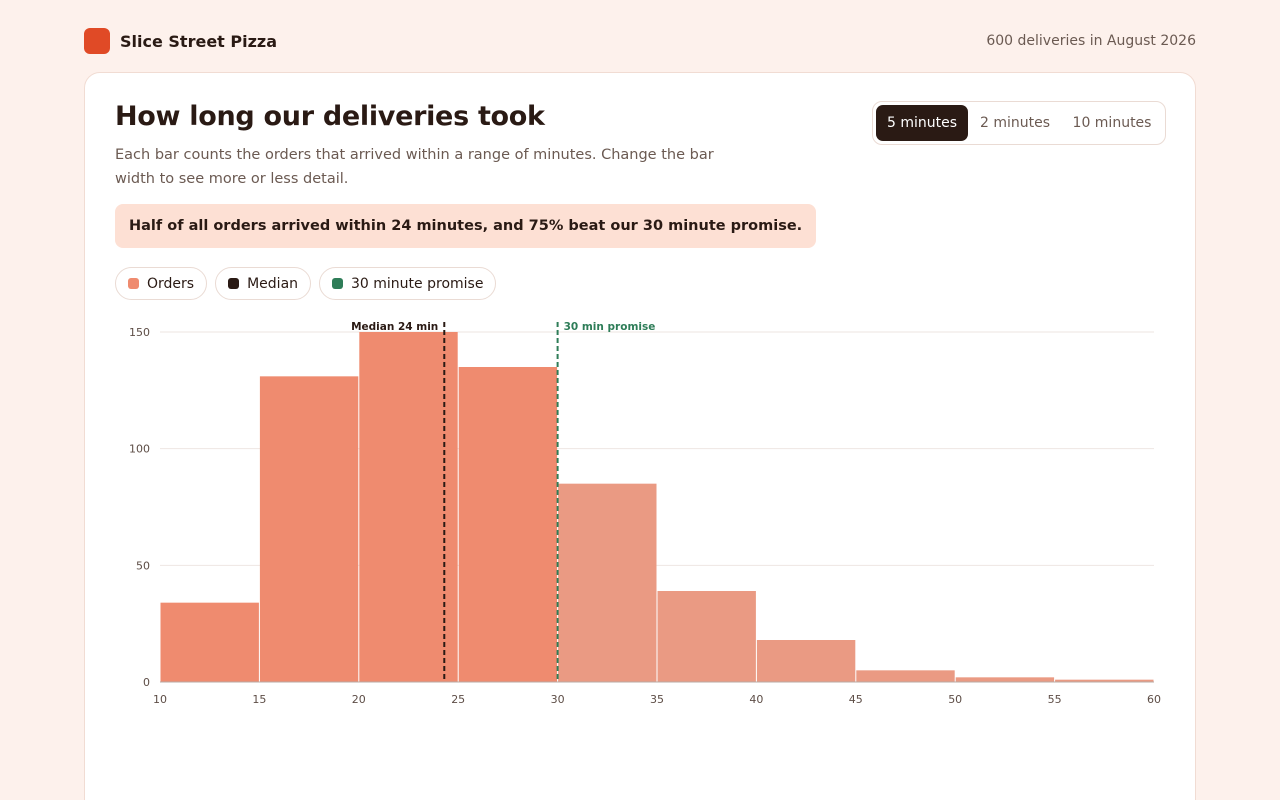 This screenshot has height=800, width=1280. What do you see at coordinates (1015, 123) in the screenshot?
I see `bin-width-2-button: 2 minutes` at bounding box center [1015, 123].